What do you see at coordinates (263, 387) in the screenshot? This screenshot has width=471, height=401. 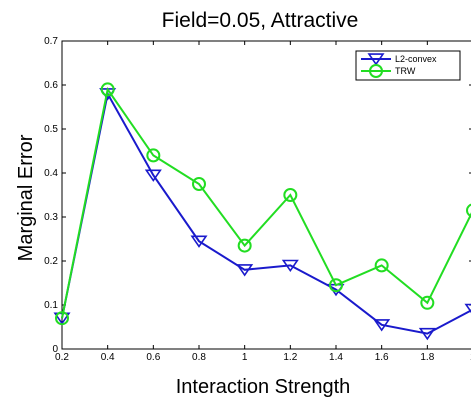 I see `x-axis-label: Interaction Strength` at bounding box center [263, 387].